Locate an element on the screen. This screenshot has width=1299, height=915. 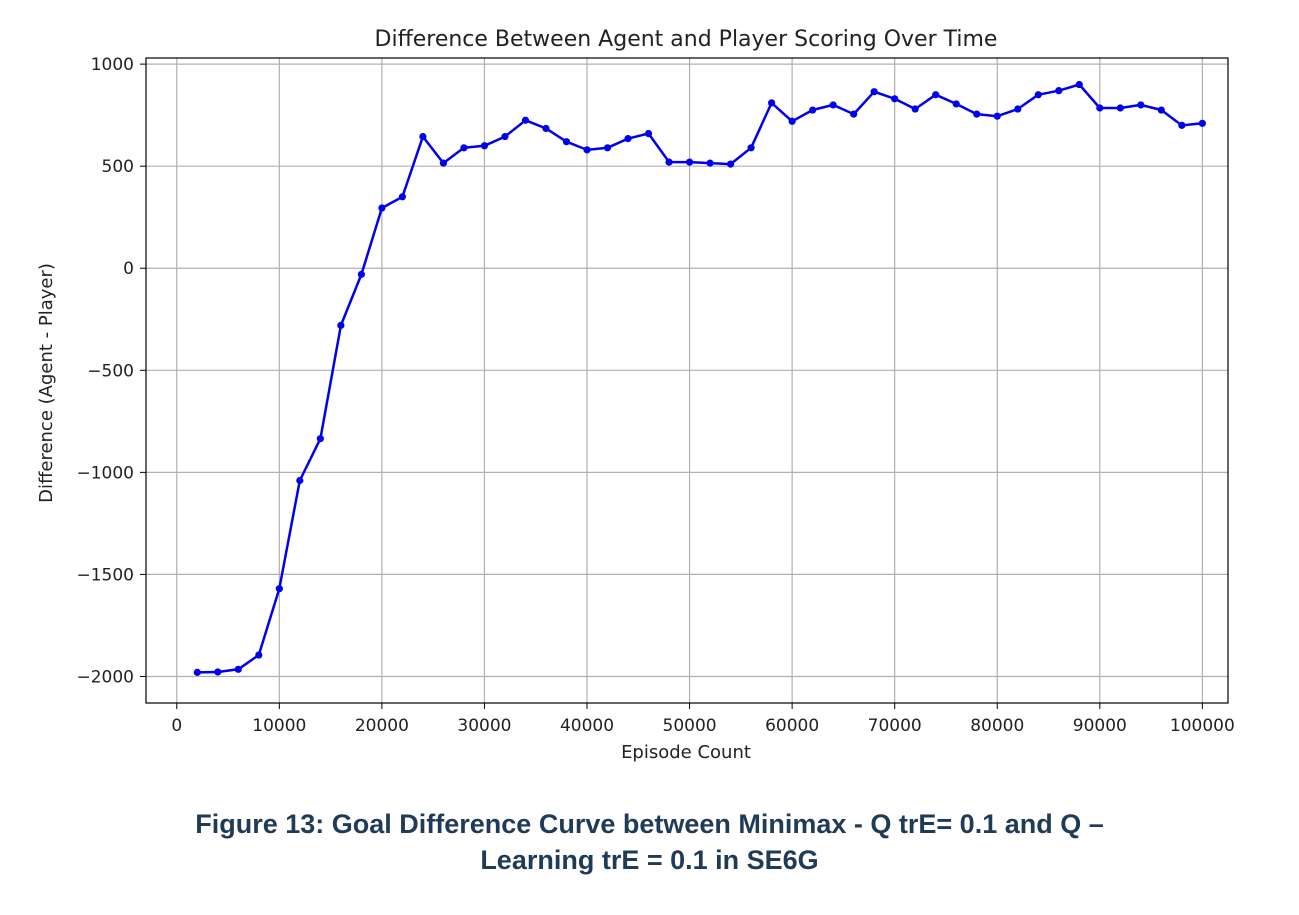
y-tick-label: 500 is located at coordinates (118, 167).